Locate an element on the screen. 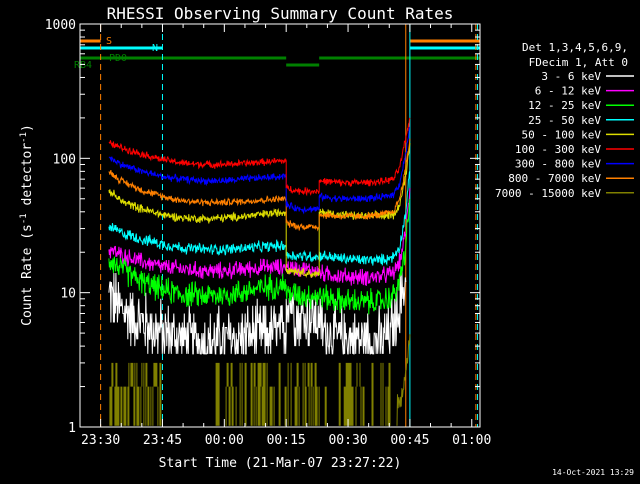 Image resolution: width=640 pixels, height=484 pixels. y-axis-label-main: Count Rate (s is located at coordinates (27, 275).